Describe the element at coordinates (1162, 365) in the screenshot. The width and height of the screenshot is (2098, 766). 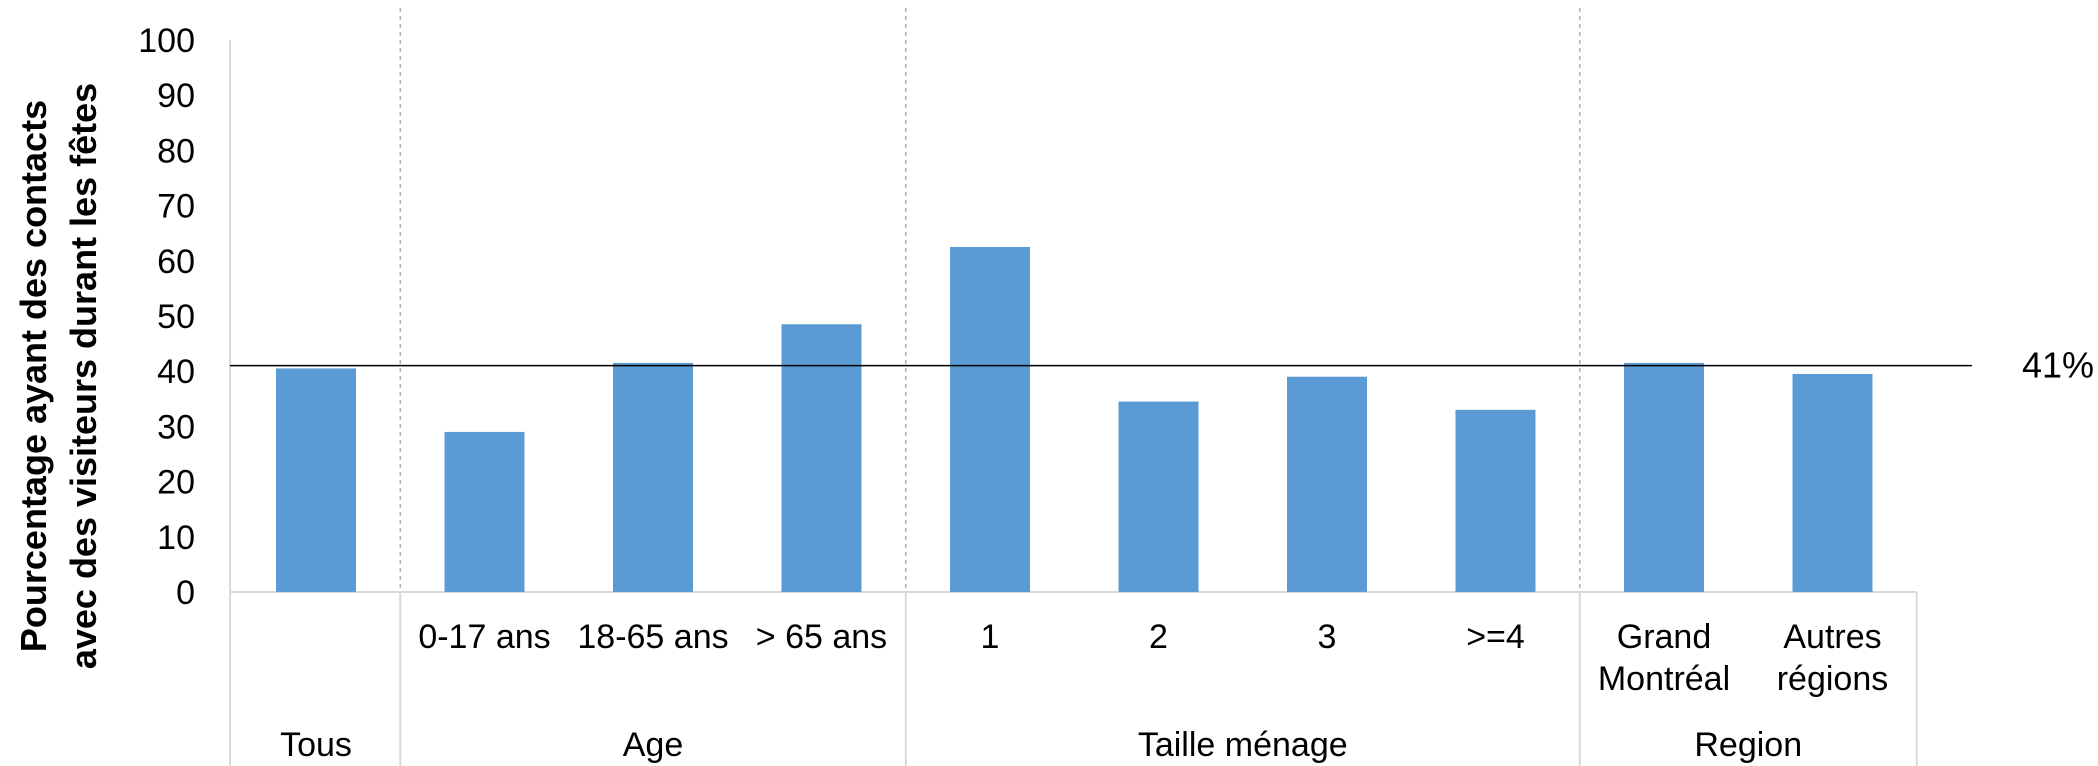
I see `reference-line: 41%` at that location.